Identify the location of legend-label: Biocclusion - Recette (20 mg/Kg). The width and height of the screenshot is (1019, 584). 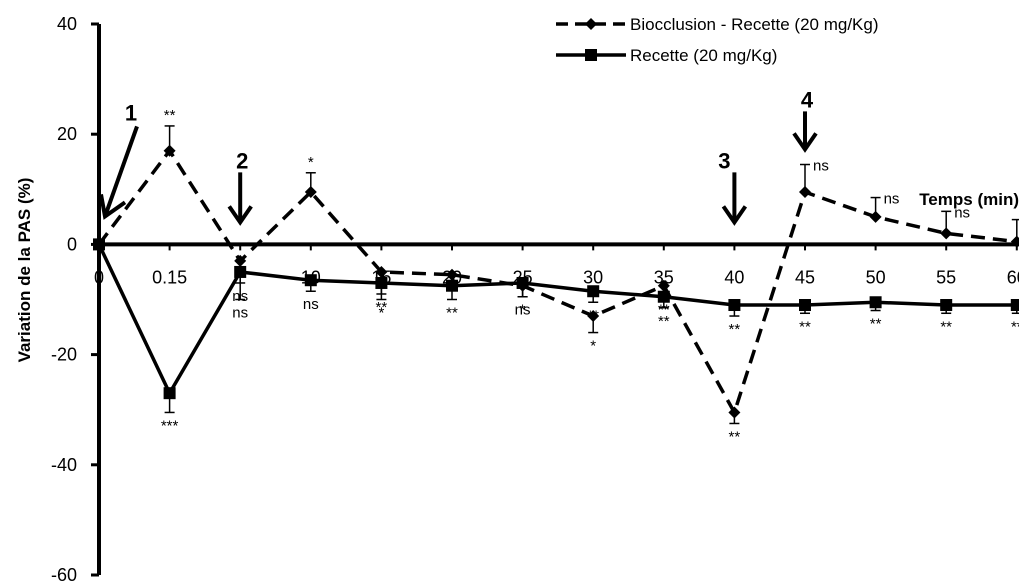
(754, 24).